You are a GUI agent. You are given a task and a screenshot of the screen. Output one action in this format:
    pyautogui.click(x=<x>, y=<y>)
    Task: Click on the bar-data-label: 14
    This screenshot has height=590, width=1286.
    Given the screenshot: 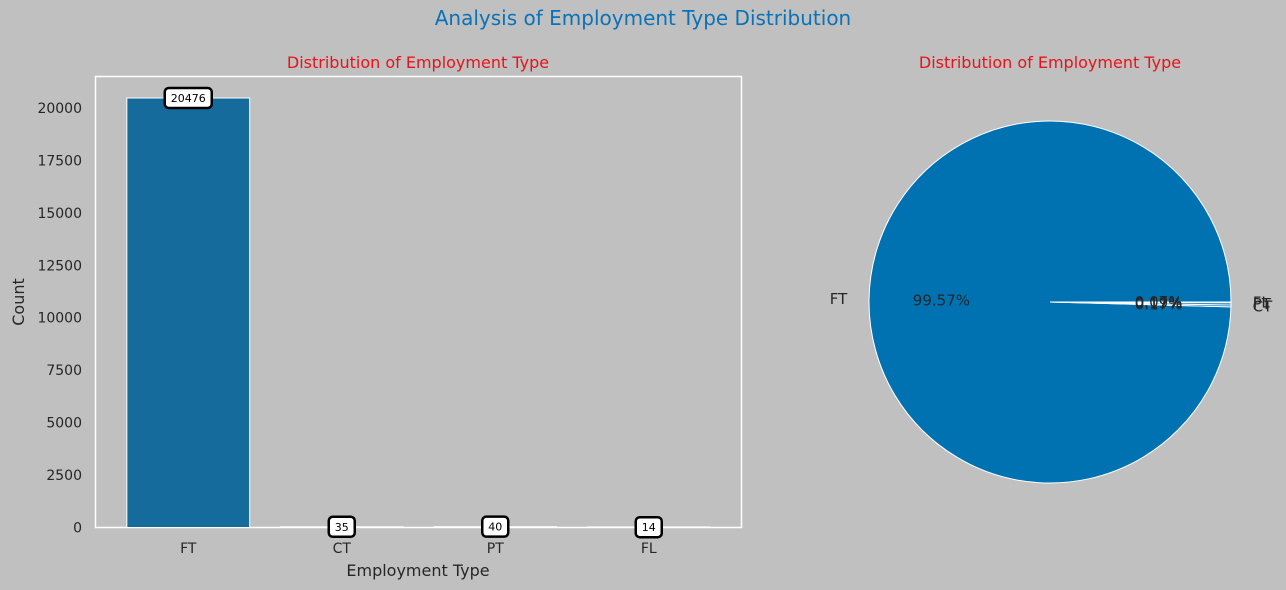 What is the action you would take?
    pyautogui.click(x=648, y=527)
    